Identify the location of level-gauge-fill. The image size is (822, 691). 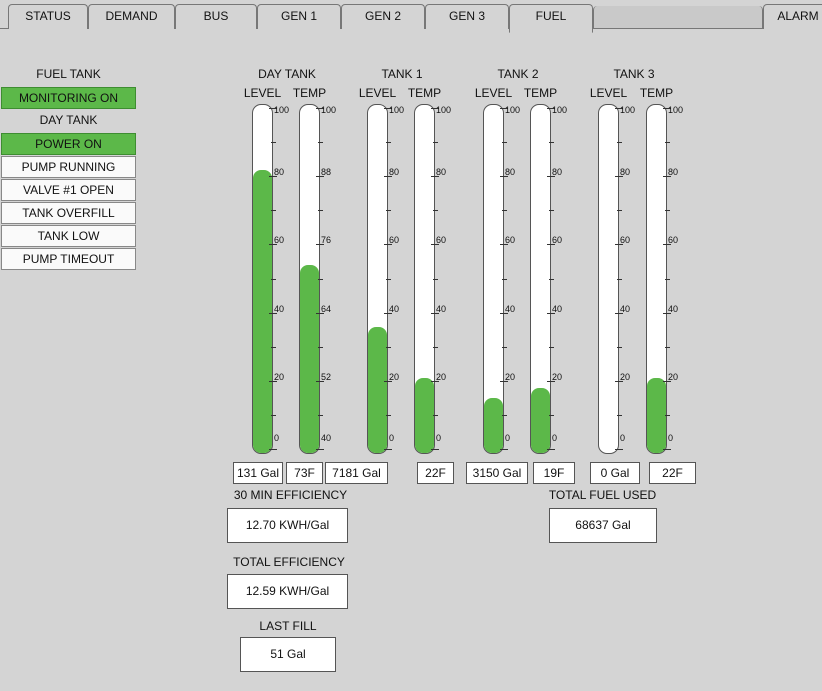
(493, 425).